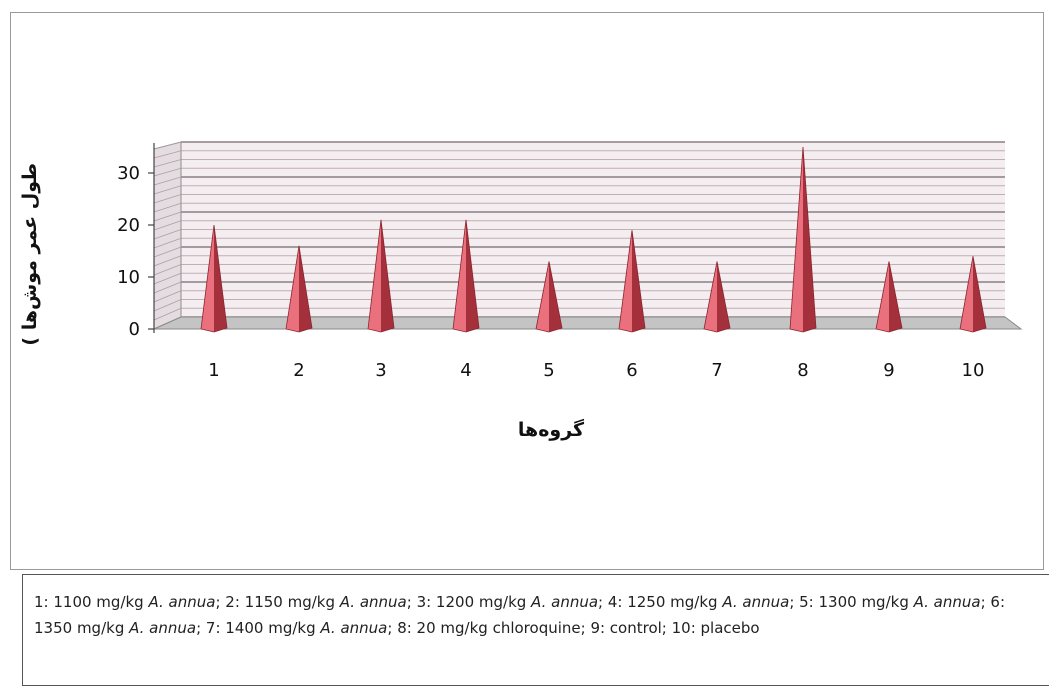  I want to click on x-tick-label: 7, so click(716, 370).